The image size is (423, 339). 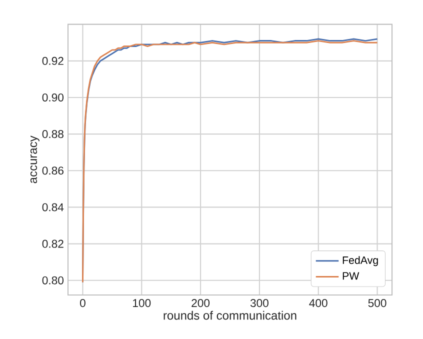 What do you see at coordinates (53, 97) in the screenshot?
I see `y-tick-label: 0.90` at bounding box center [53, 97].